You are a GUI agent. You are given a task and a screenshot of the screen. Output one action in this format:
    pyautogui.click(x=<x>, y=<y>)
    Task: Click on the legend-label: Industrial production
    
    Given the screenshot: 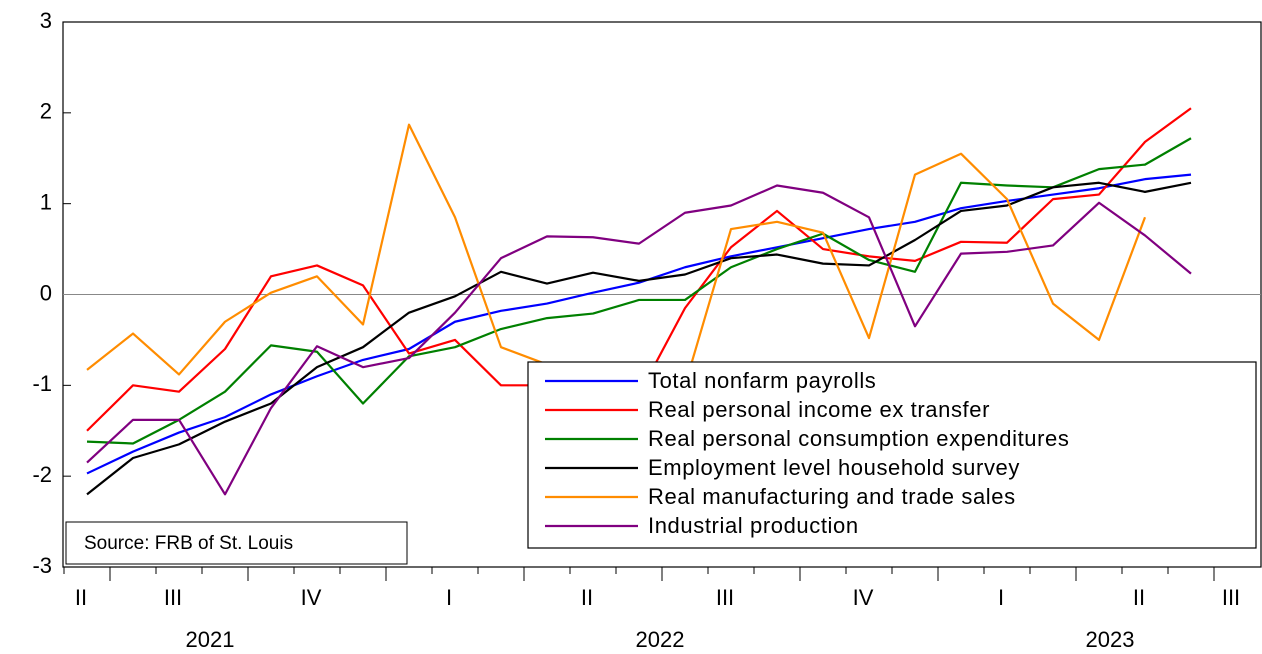 What is the action you would take?
    pyautogui.click(x=753, y=525)
    